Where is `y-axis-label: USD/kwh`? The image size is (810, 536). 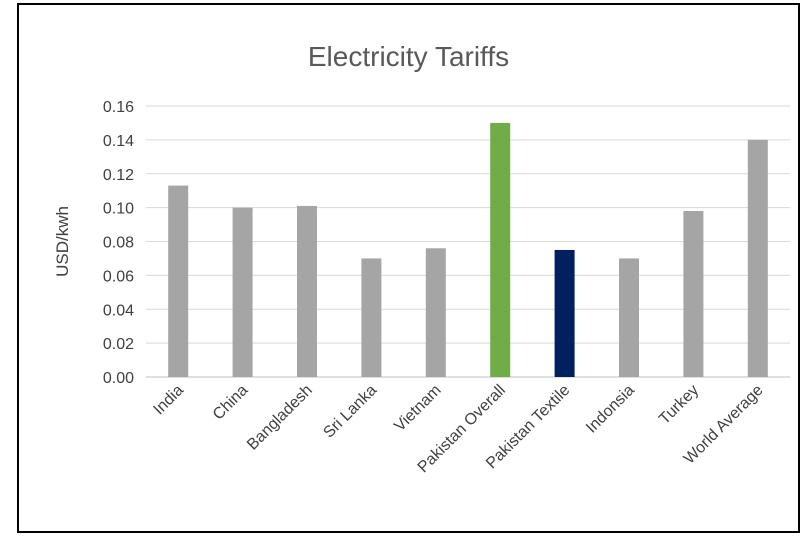
y-axis-label: USD/kwh is located at coordinates (62, 241).